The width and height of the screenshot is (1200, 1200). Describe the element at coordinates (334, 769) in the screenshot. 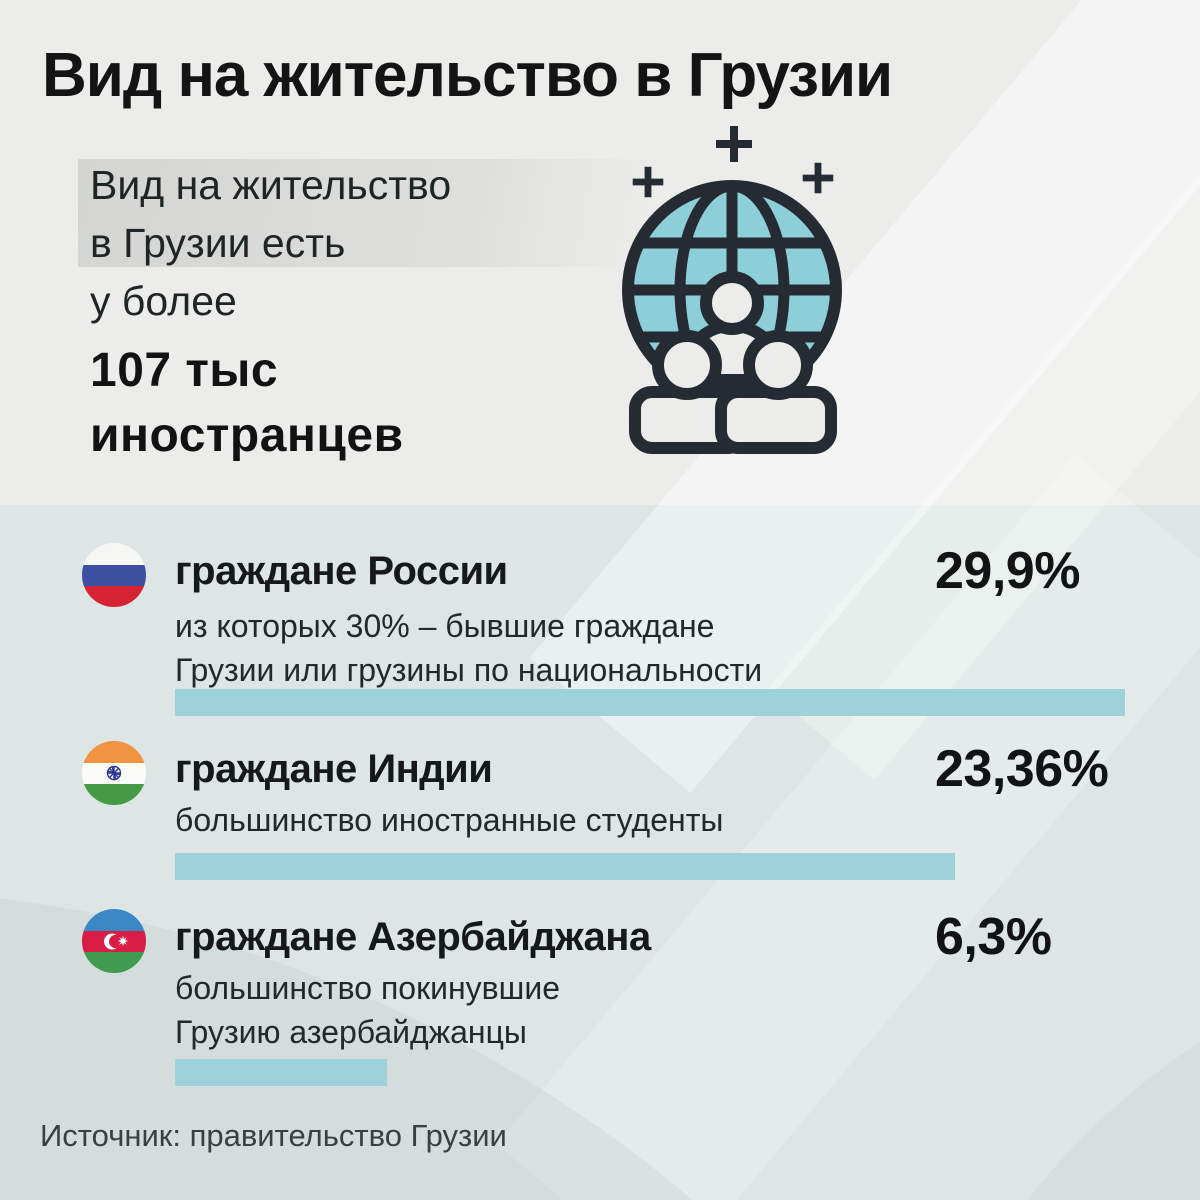

I see `country-label: граждане Индии` at that location.